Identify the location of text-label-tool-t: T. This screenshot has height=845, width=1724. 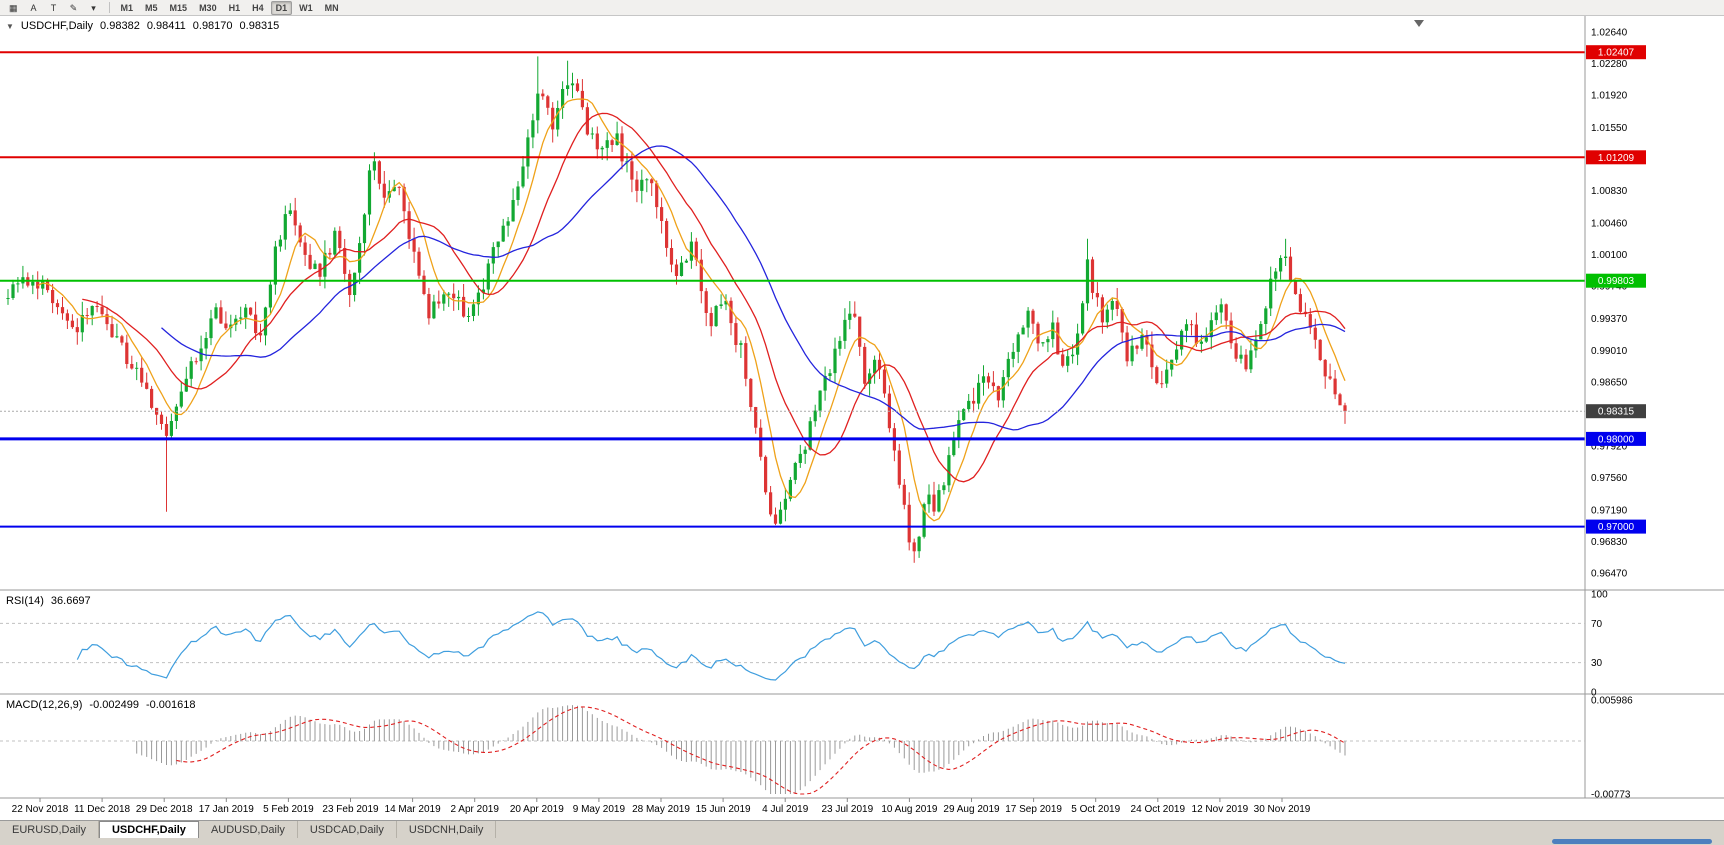
(53, 7).